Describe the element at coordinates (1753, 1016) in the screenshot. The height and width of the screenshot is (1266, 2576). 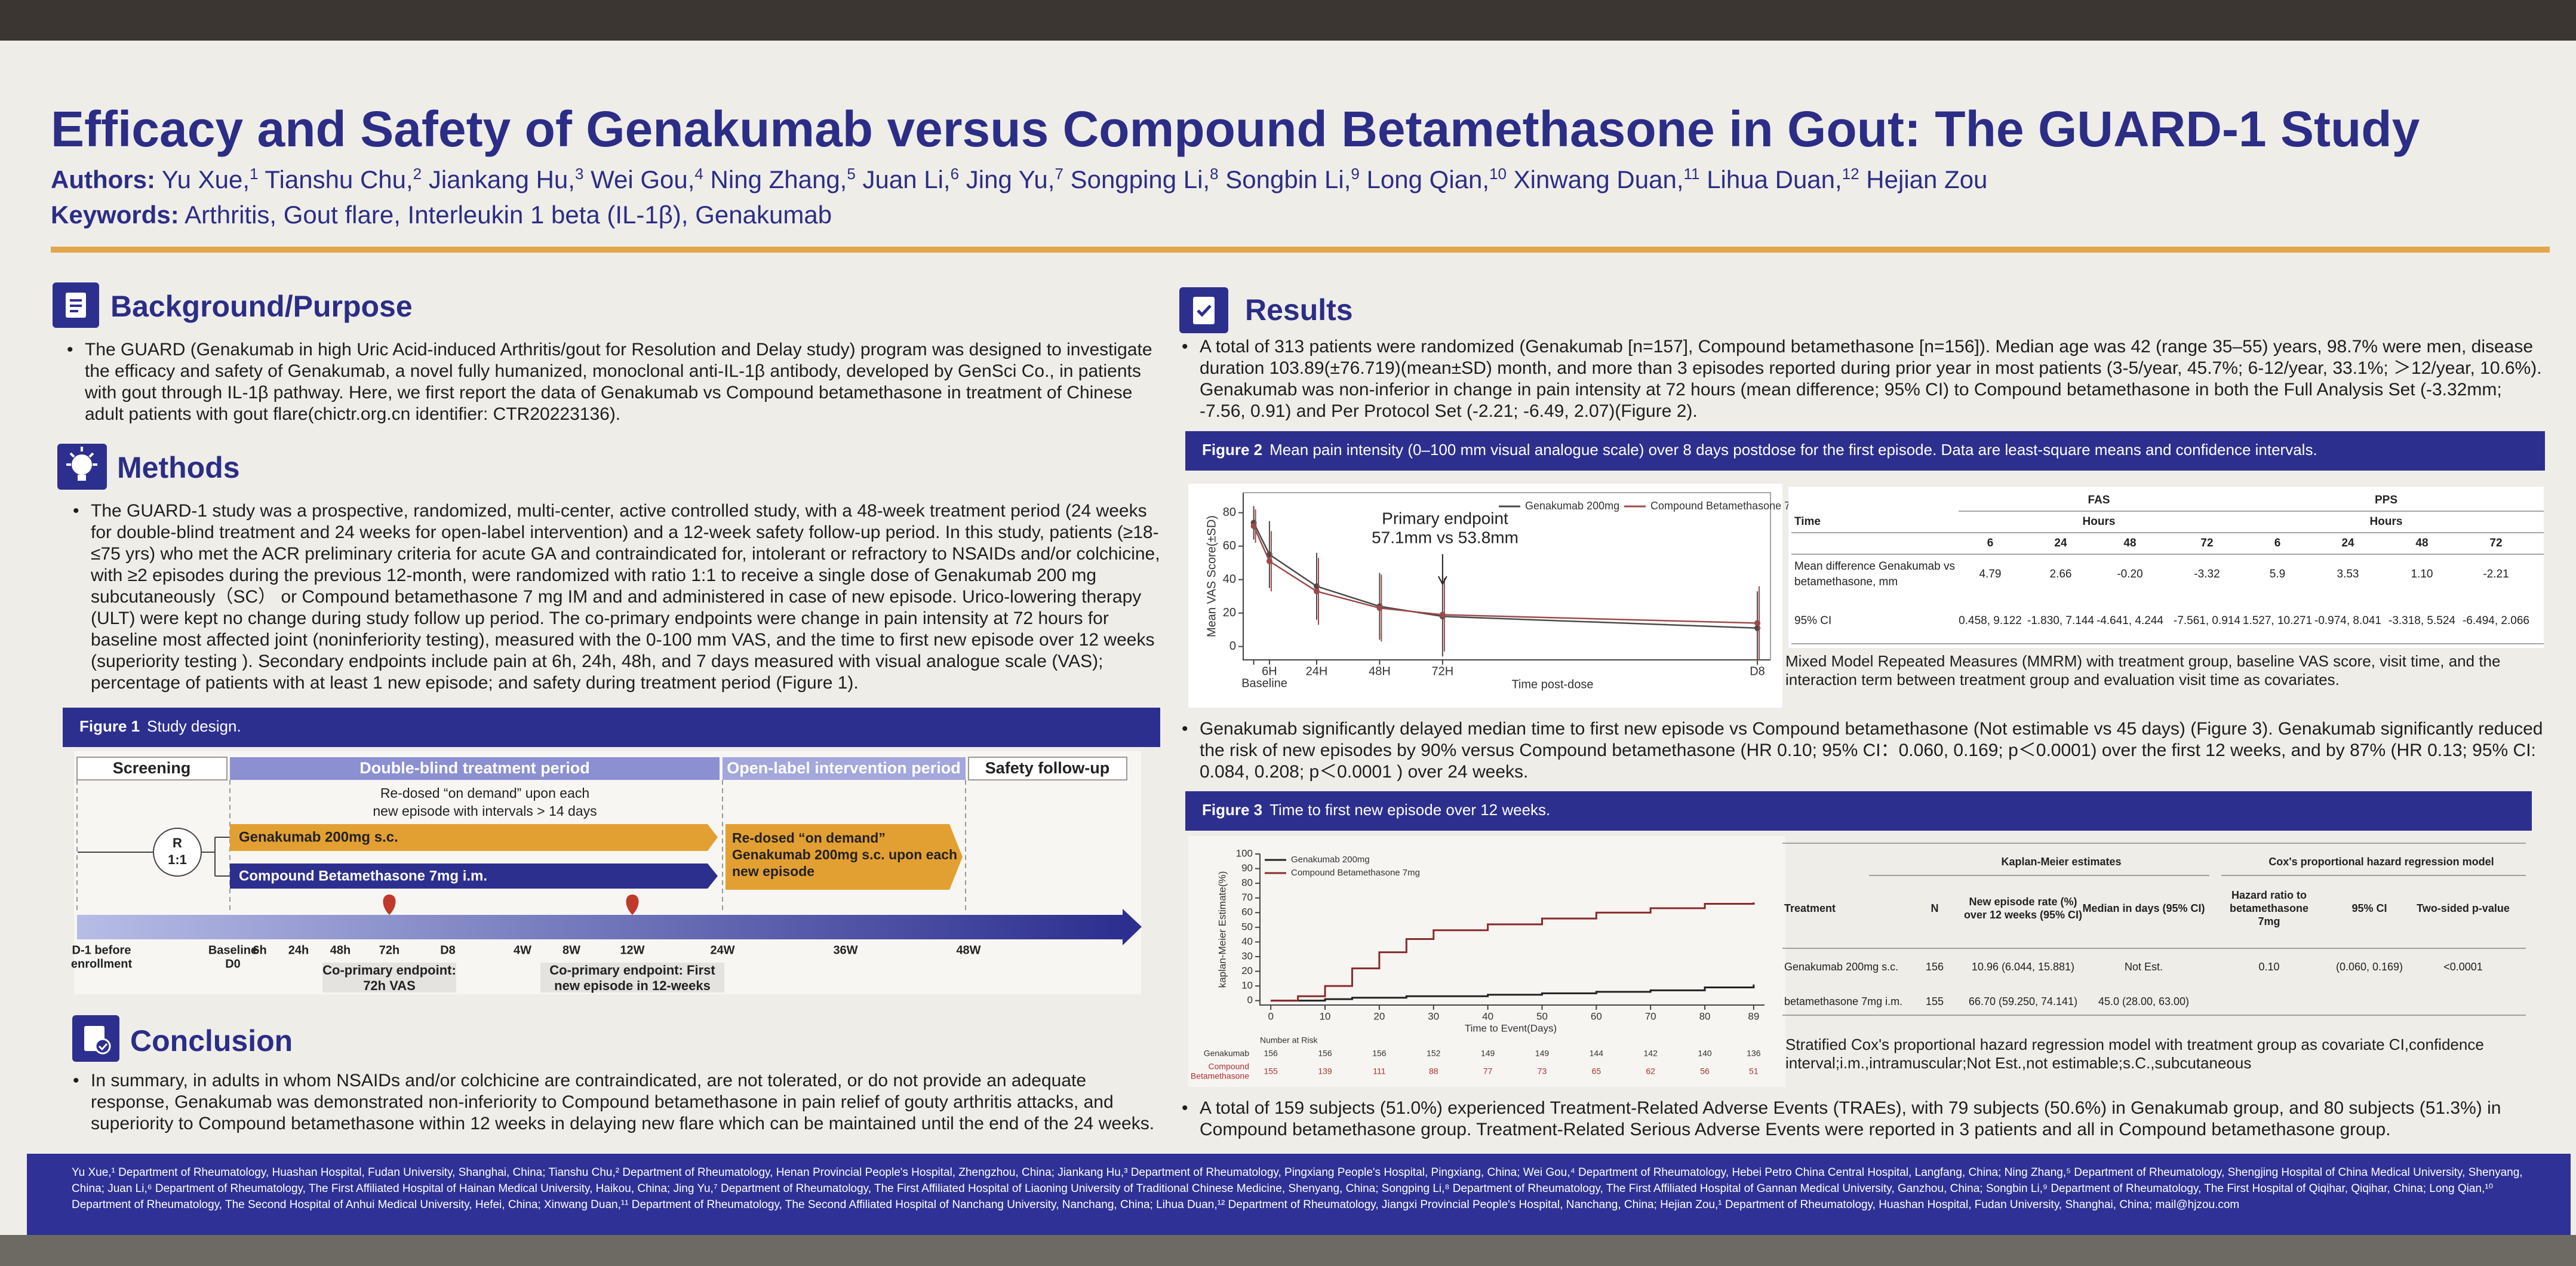
I see `x-tick-label: 89` at that location.